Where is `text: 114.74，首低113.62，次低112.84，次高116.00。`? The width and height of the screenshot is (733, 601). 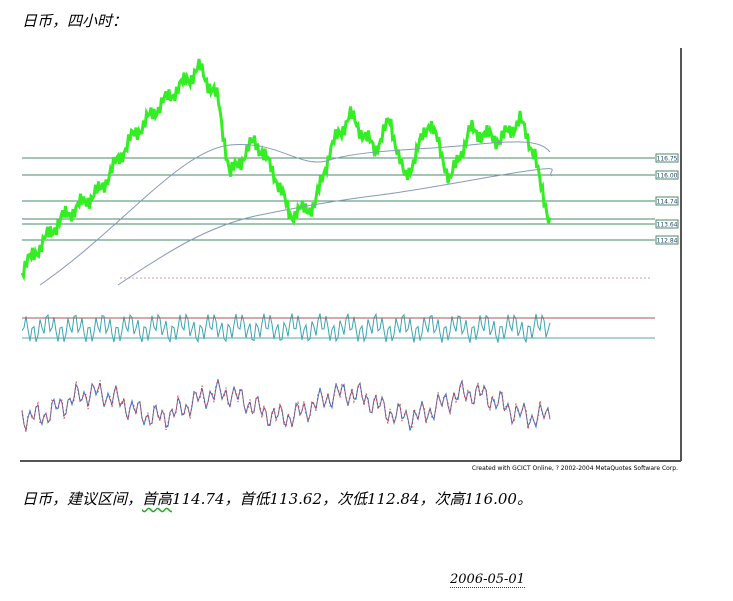
text: 114.74，首低113.62，次低112.84，次高116.00。 is located at coordinates (352, 499).